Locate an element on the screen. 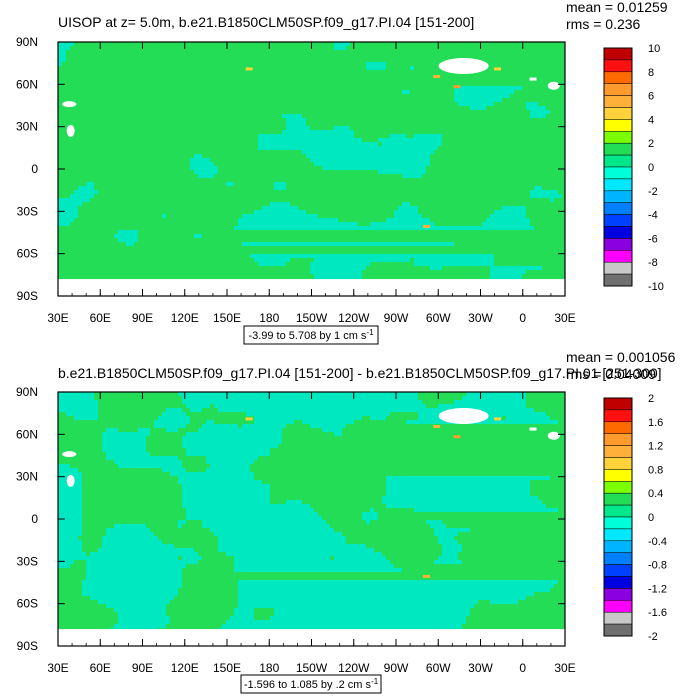 This screenshot has width=700, height=700. x-tick-label: 90W is located at coordinates (396, 318).